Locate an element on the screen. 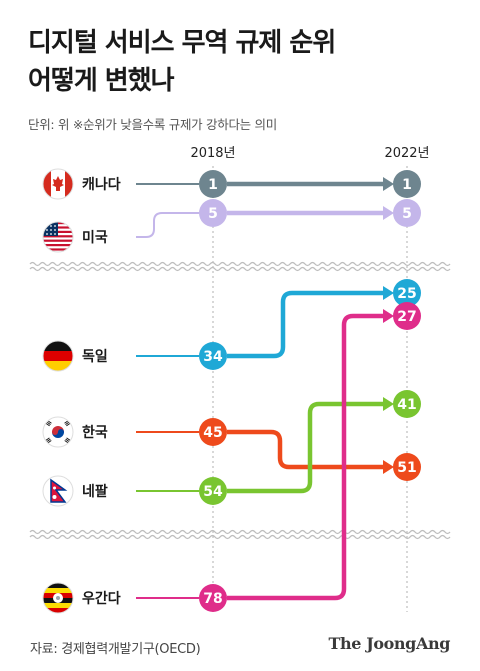  series-4-slope-path is located at coordinates (306, 449).